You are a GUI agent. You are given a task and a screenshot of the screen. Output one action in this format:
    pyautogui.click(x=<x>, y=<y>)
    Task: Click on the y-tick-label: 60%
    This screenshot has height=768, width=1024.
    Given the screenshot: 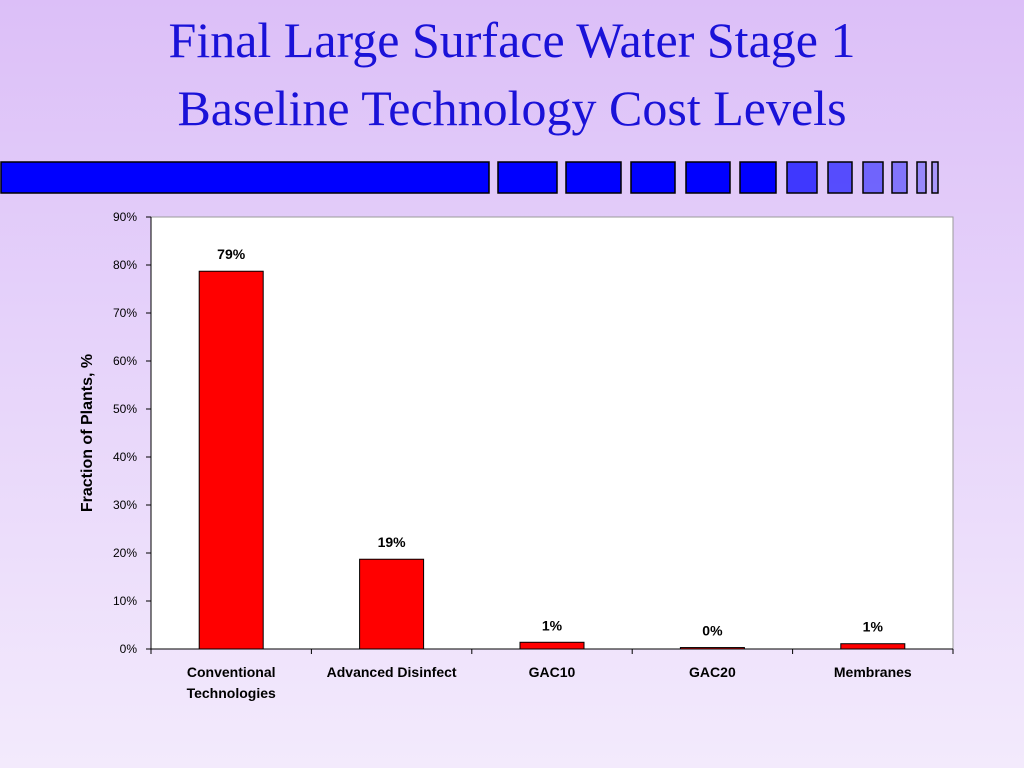 What is the action you would take?
    pyautogui.click(x=125, y=361)
    